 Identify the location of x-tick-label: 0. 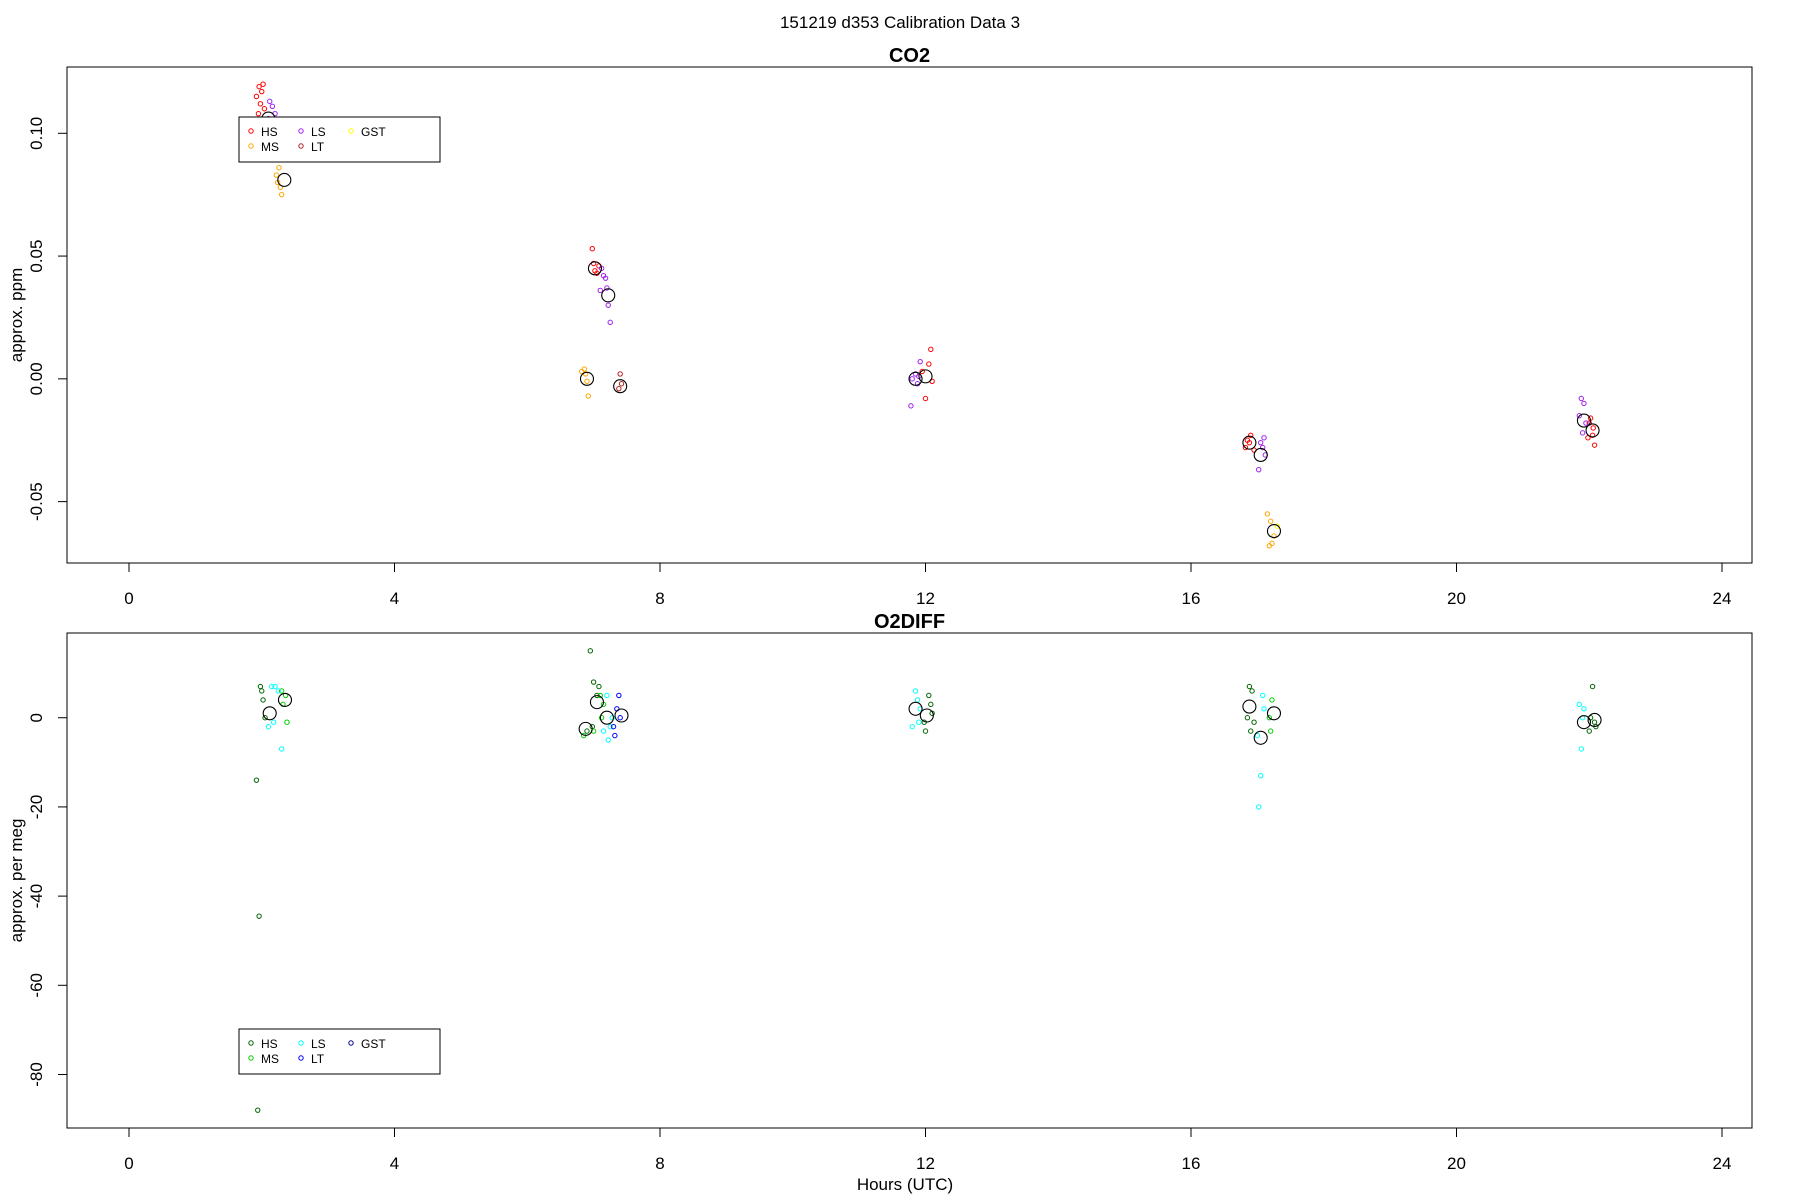
(128, 598).